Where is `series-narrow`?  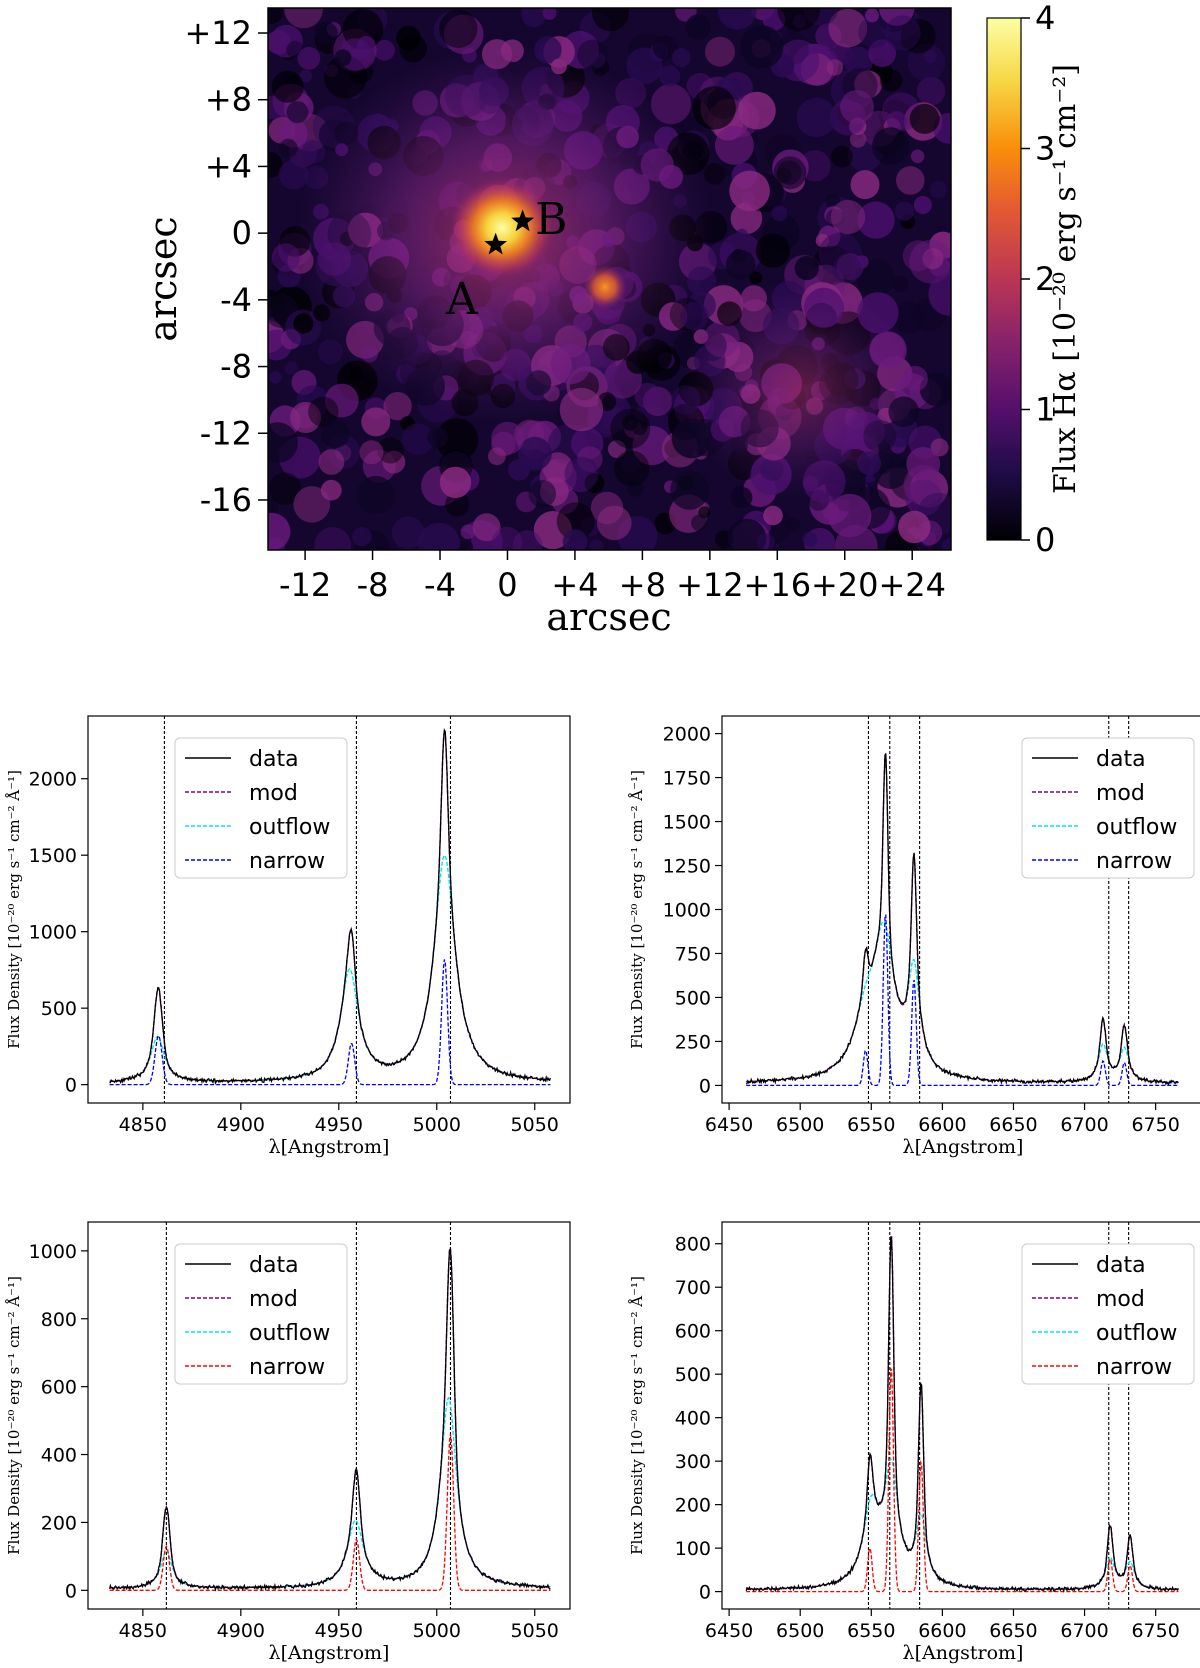 series-narrow is located at coordinates (962, 1480).